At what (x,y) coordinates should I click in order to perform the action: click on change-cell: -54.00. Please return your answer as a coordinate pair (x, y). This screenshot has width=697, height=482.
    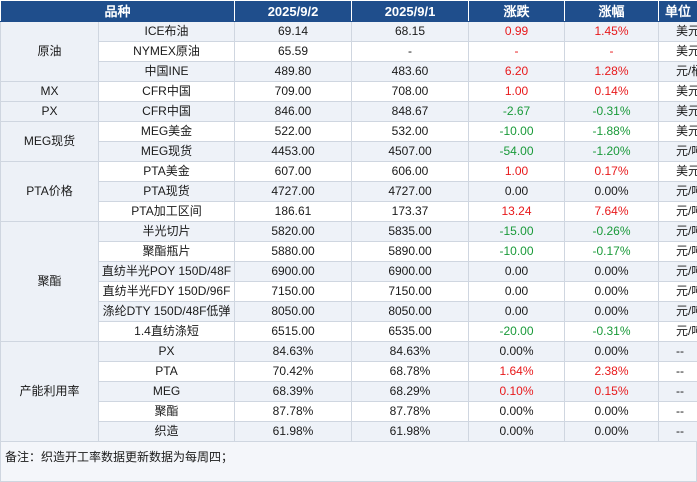
    Looking at the image, I should click on (517, 151).